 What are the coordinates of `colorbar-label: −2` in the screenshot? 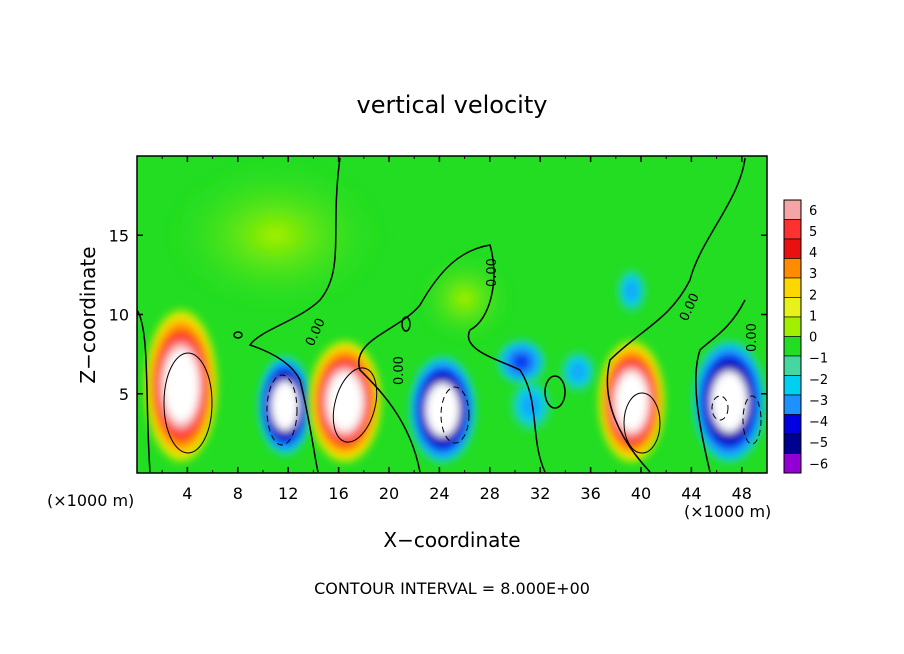 It's located at (818, 380).